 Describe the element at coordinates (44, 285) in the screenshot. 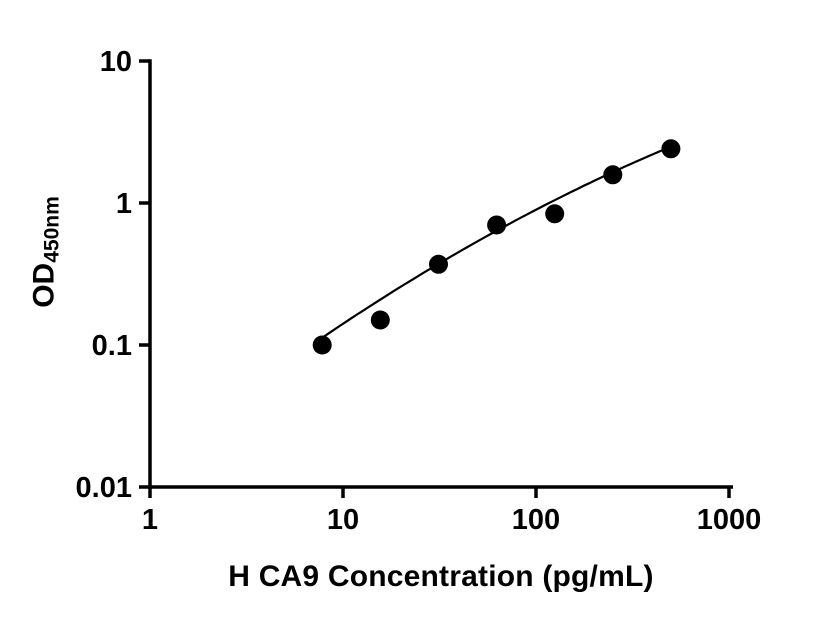

I see `y-axis-title-main: OD` at that location.